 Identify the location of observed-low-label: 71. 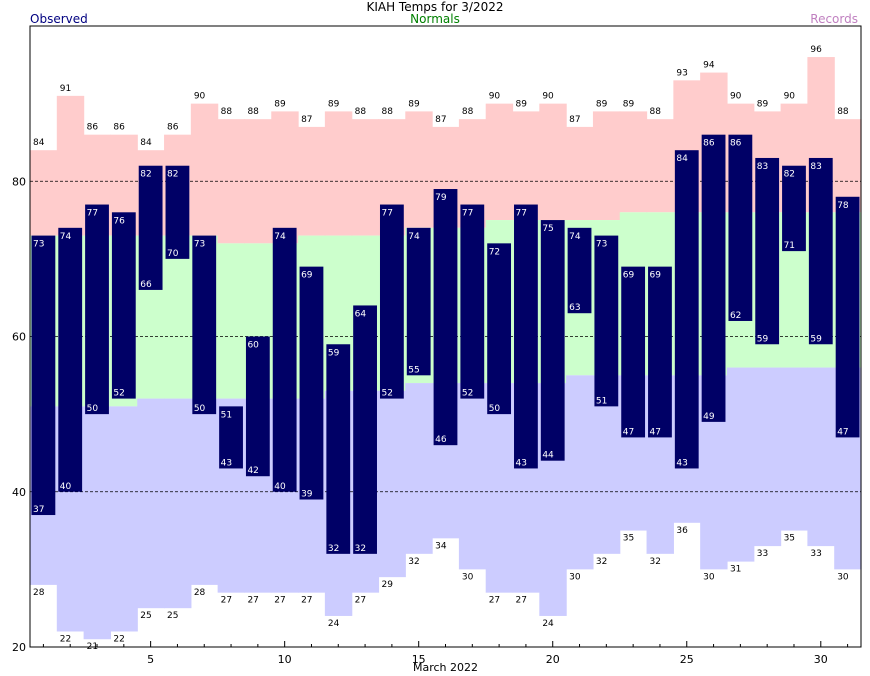
(789, 246).